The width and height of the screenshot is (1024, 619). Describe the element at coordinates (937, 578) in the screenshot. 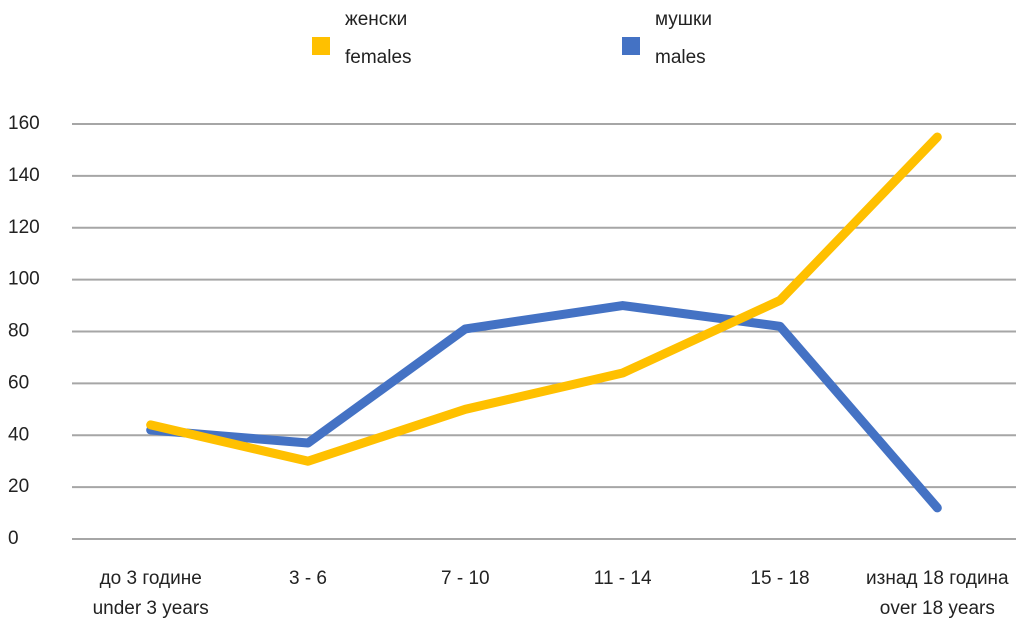

I see `x-tick-label: изнад 18 година` at that location.